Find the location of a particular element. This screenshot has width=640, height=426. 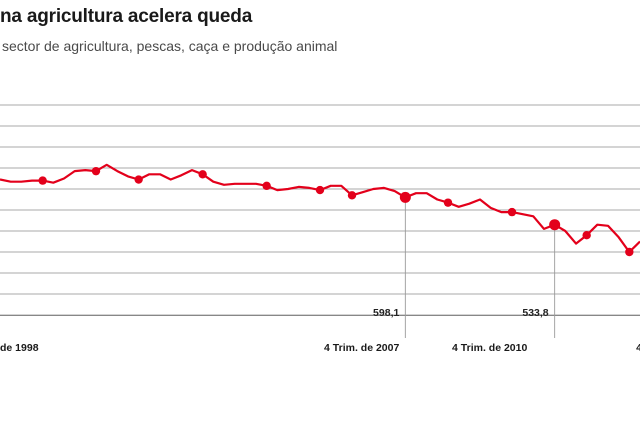

x-tick-label: 4 is located at coordinates (638, 348).